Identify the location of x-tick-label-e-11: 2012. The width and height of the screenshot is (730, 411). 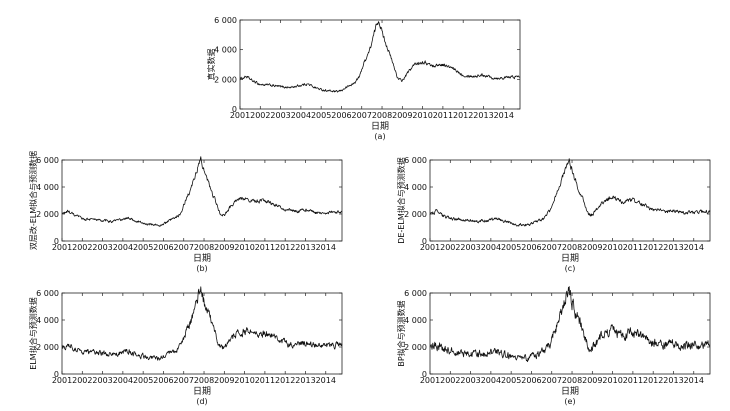
(653, 380).